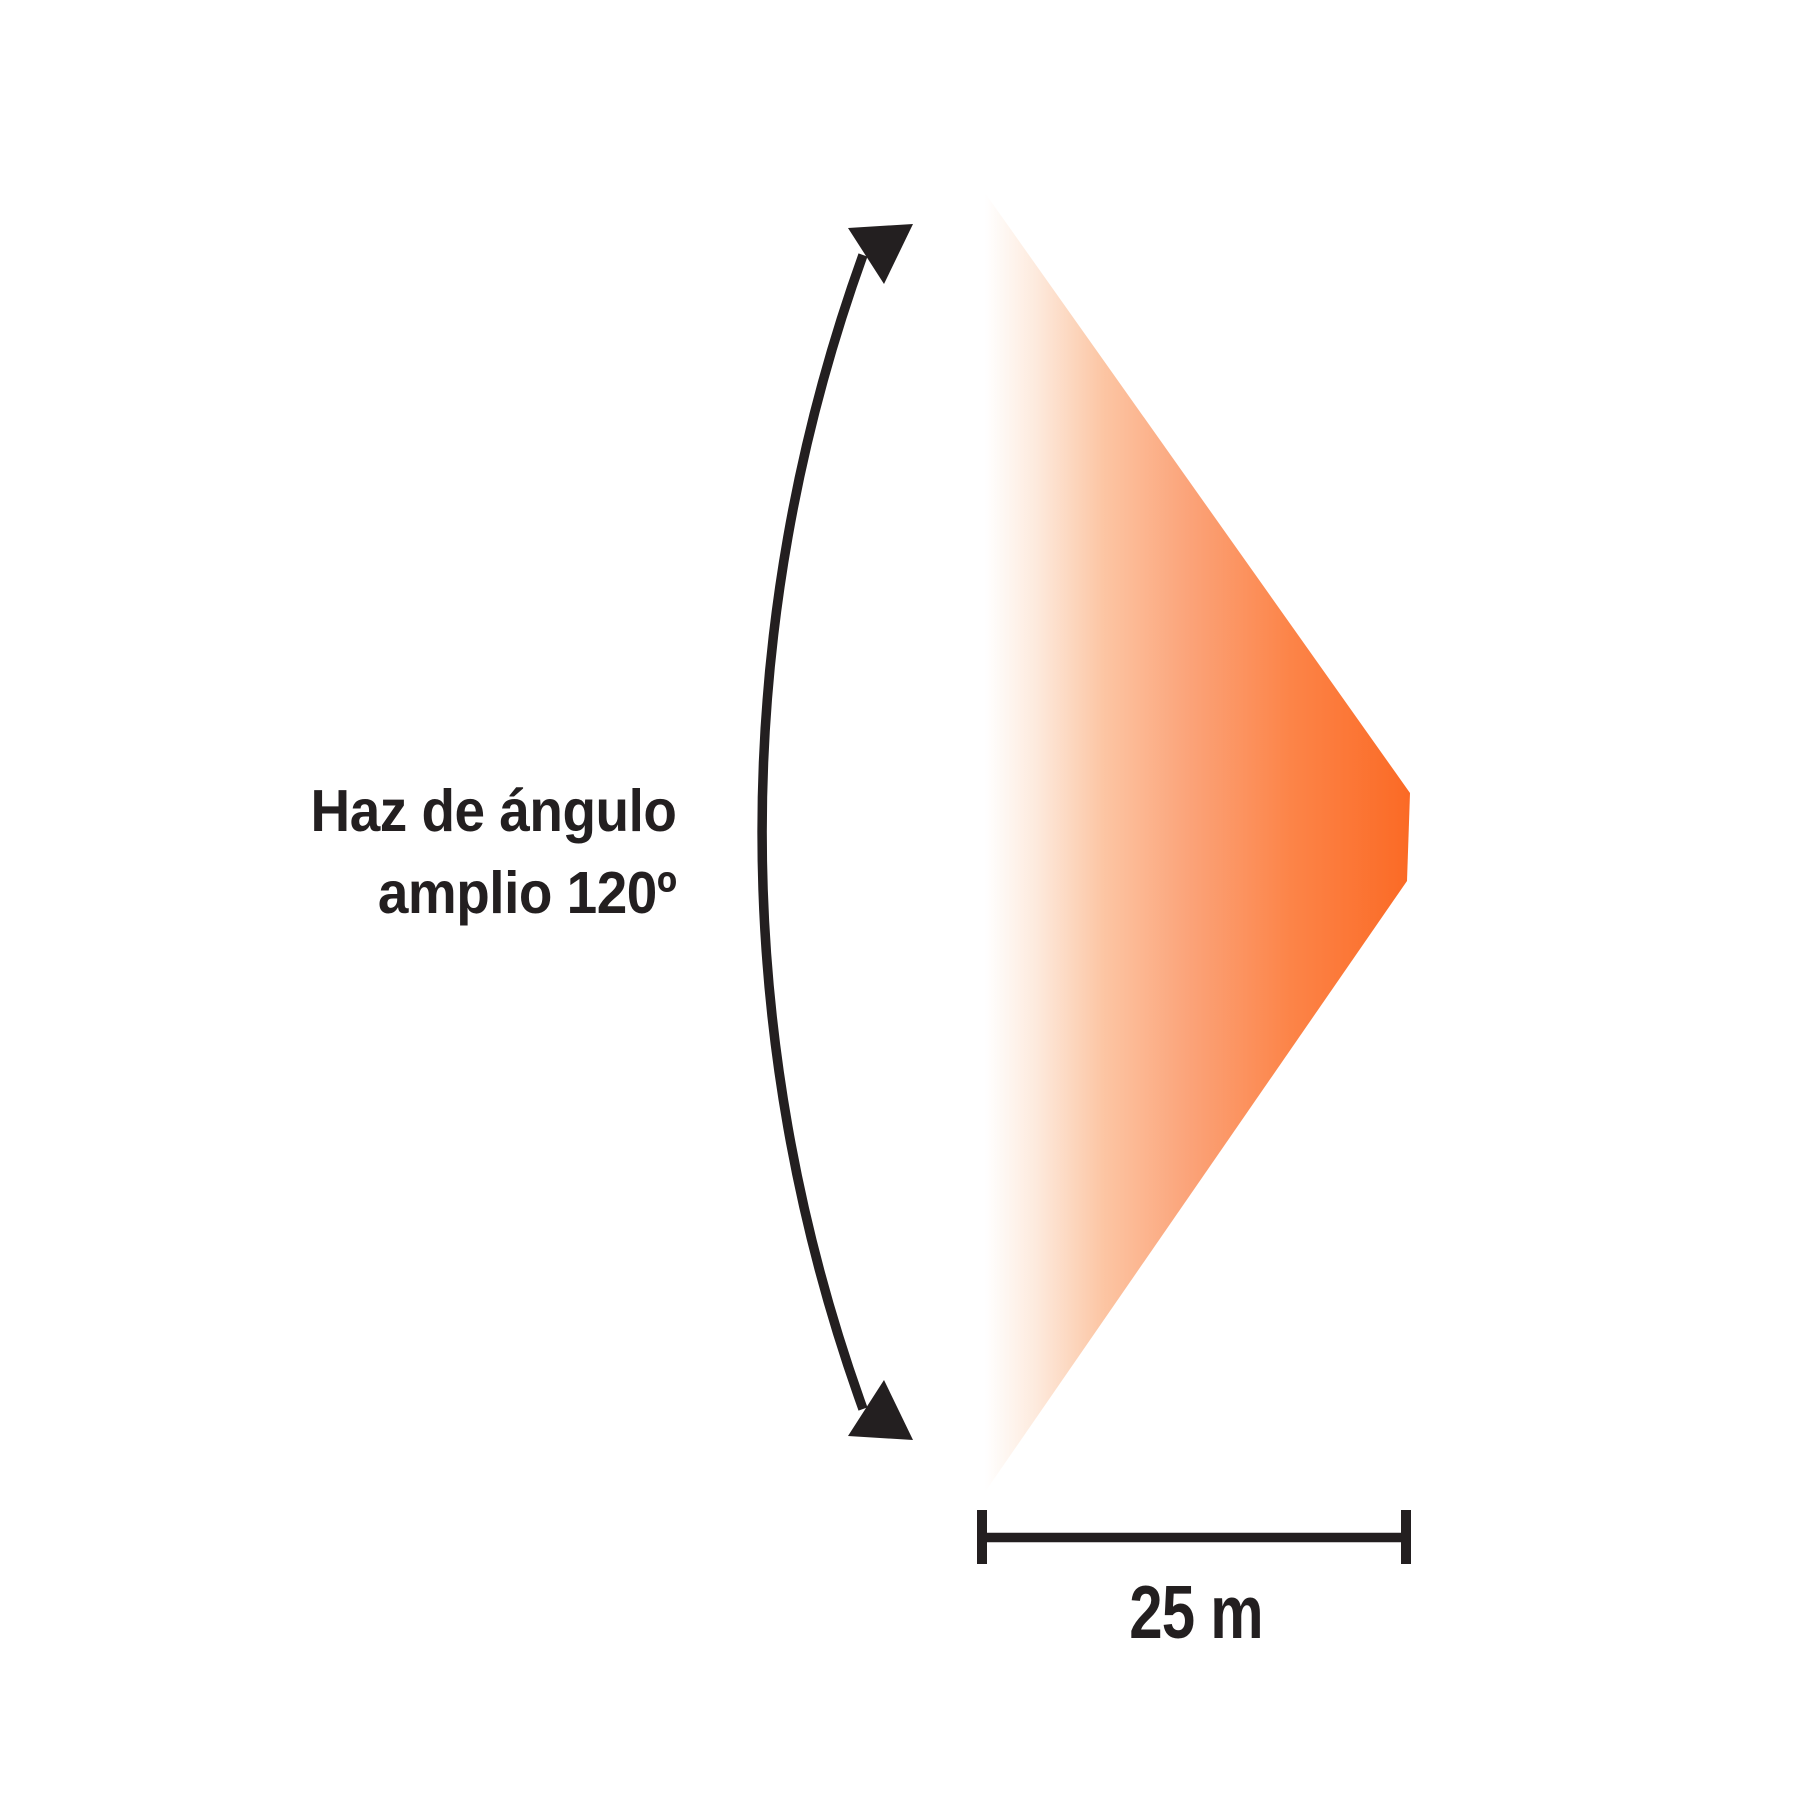 This screenshot has width=1800, height=1800. What do you see at coordinates (880, 254) in the screenshot?
I see `arrow-up-icon` at bounding box center [880, 254].